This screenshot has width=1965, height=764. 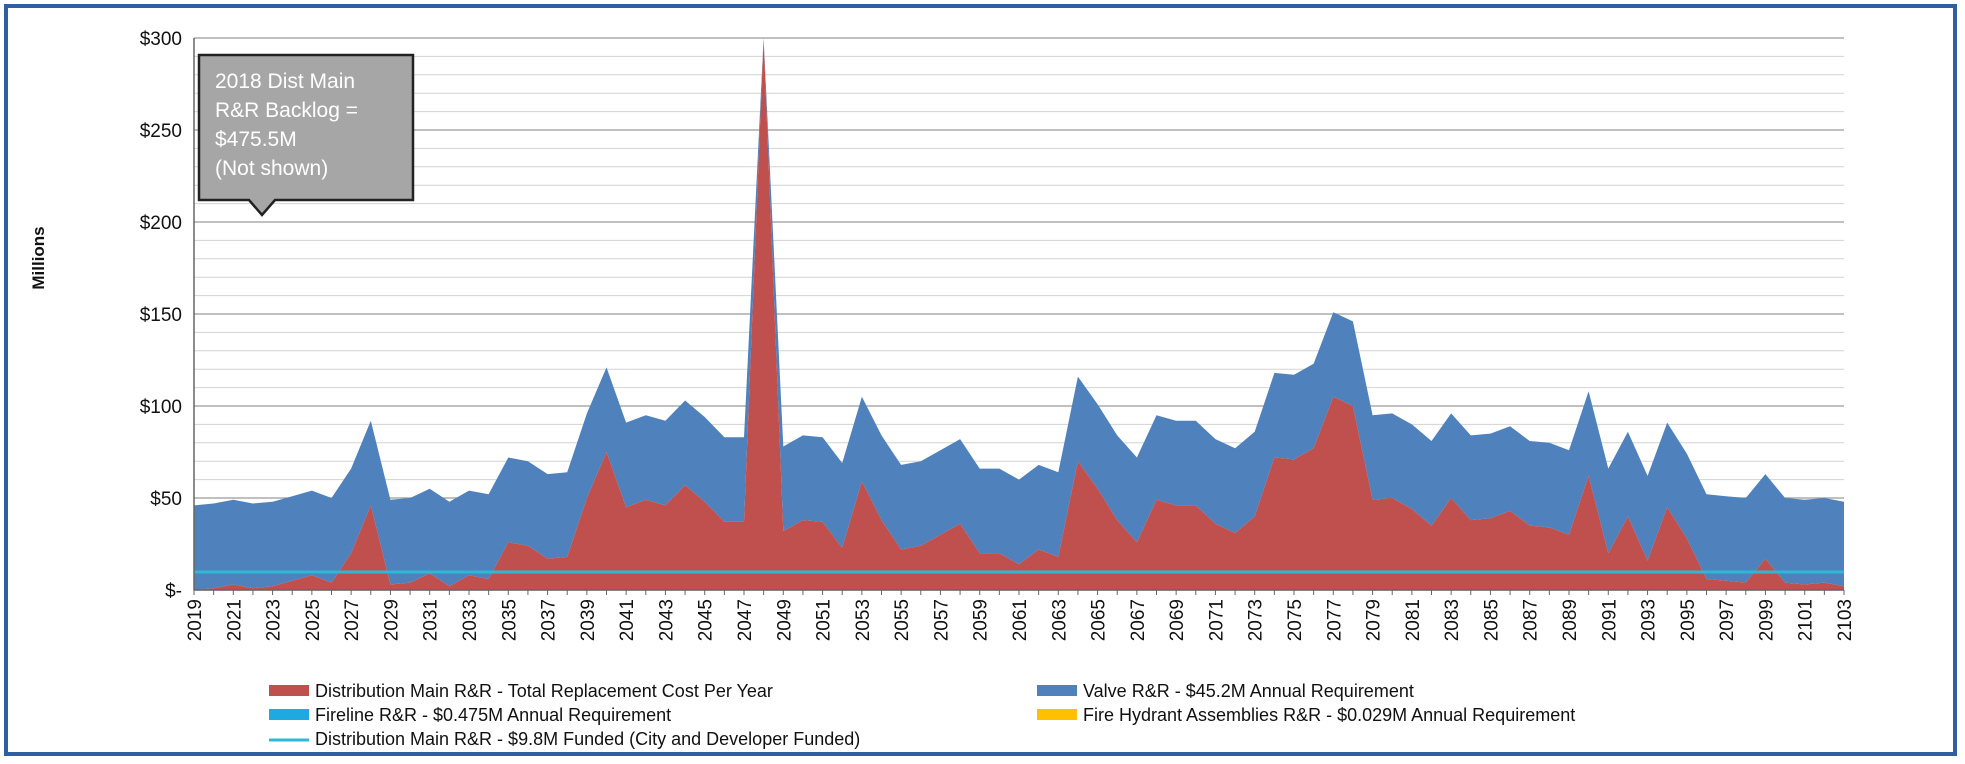 I want to click on x-tick-label: 2045, so click(x=706, y=620).